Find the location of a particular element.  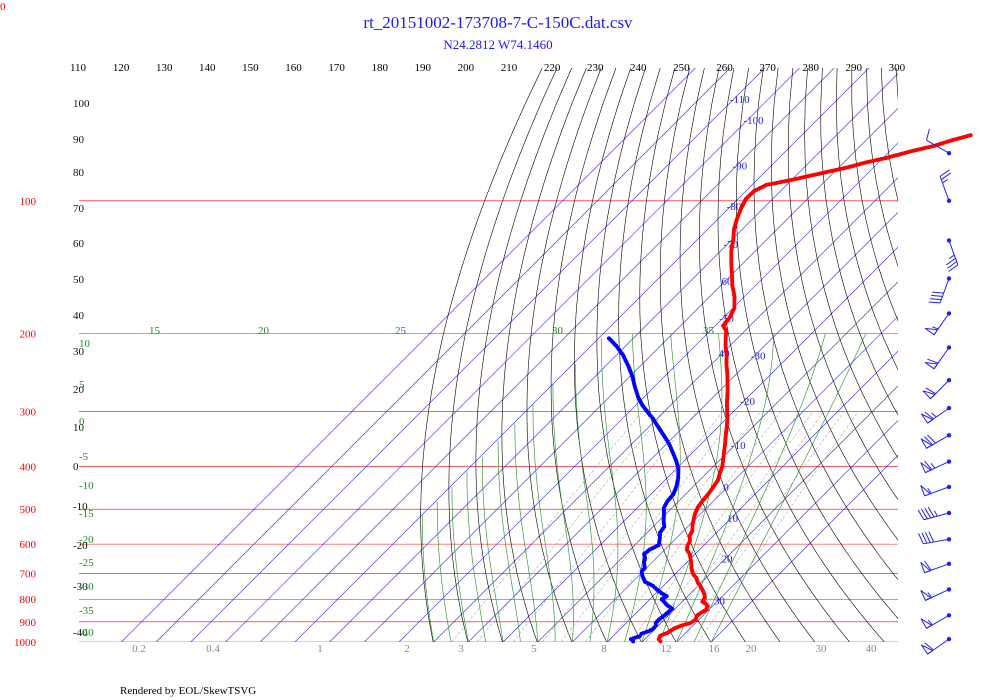

moist-adiabat-label: 35 is located at coordinates (709, 331).